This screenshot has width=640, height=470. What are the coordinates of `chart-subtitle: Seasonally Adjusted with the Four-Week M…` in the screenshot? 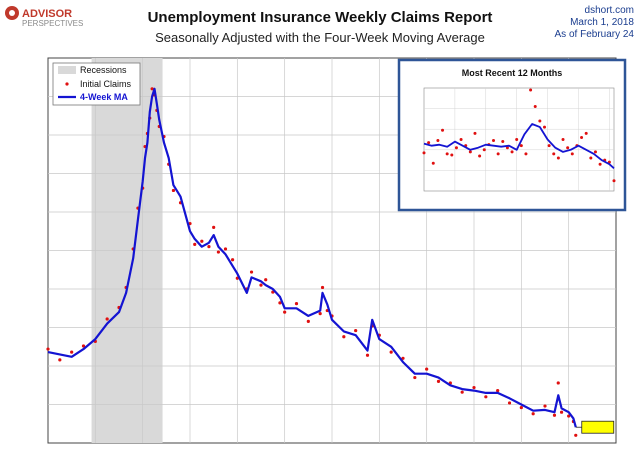 It's located at (320, 37).